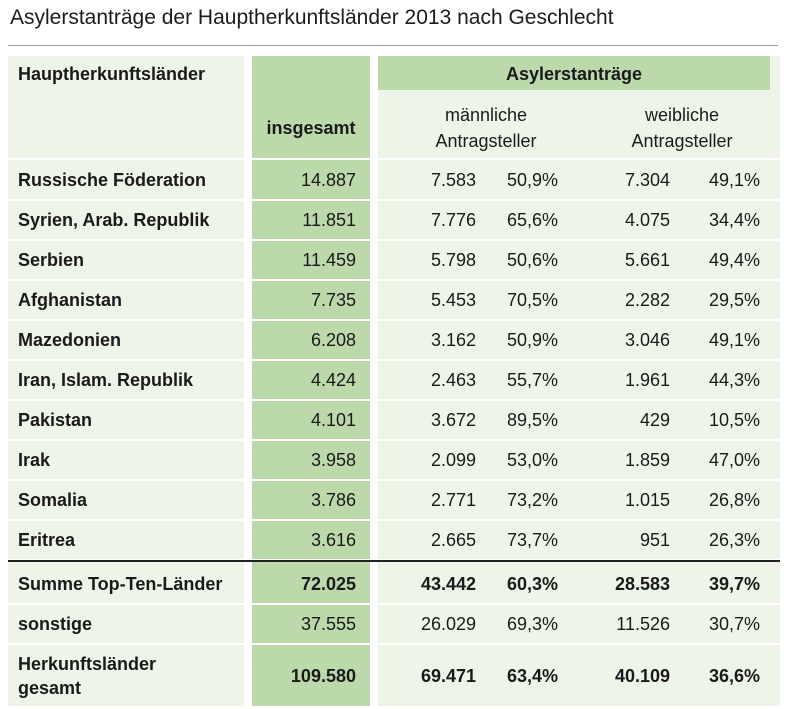 This screenshot has height=709, width=789. What do you see at coordinates (311, 128) in the screenshot?
I see `header-total: insgesamt` at bounding box center [311, 128].